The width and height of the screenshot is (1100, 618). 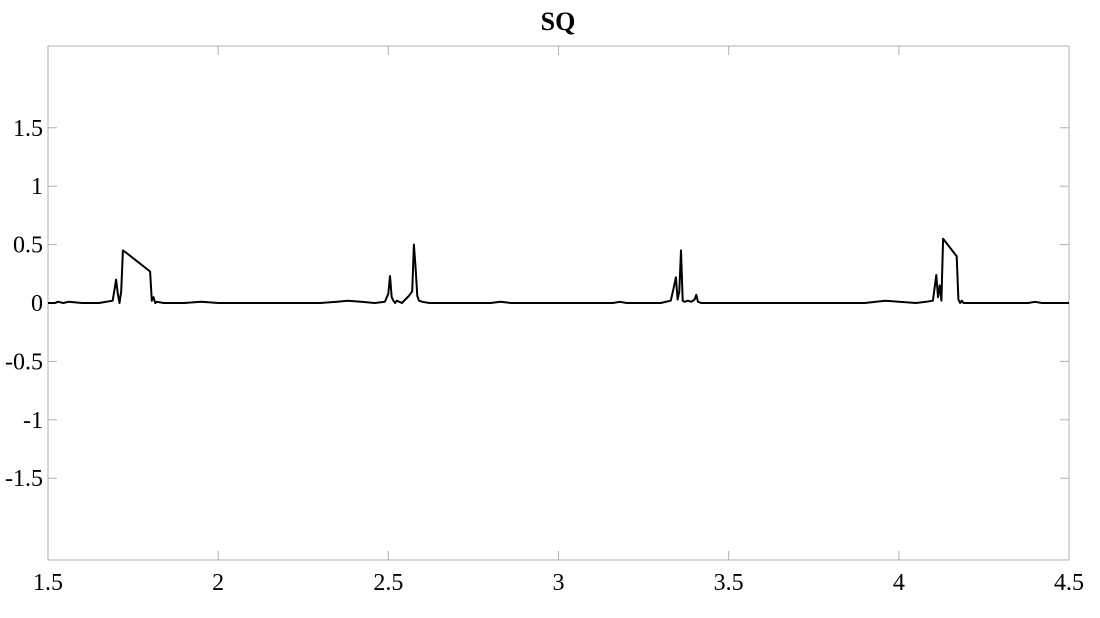 I want to click on x-tick-label: 3, so click(x=559, y=583).